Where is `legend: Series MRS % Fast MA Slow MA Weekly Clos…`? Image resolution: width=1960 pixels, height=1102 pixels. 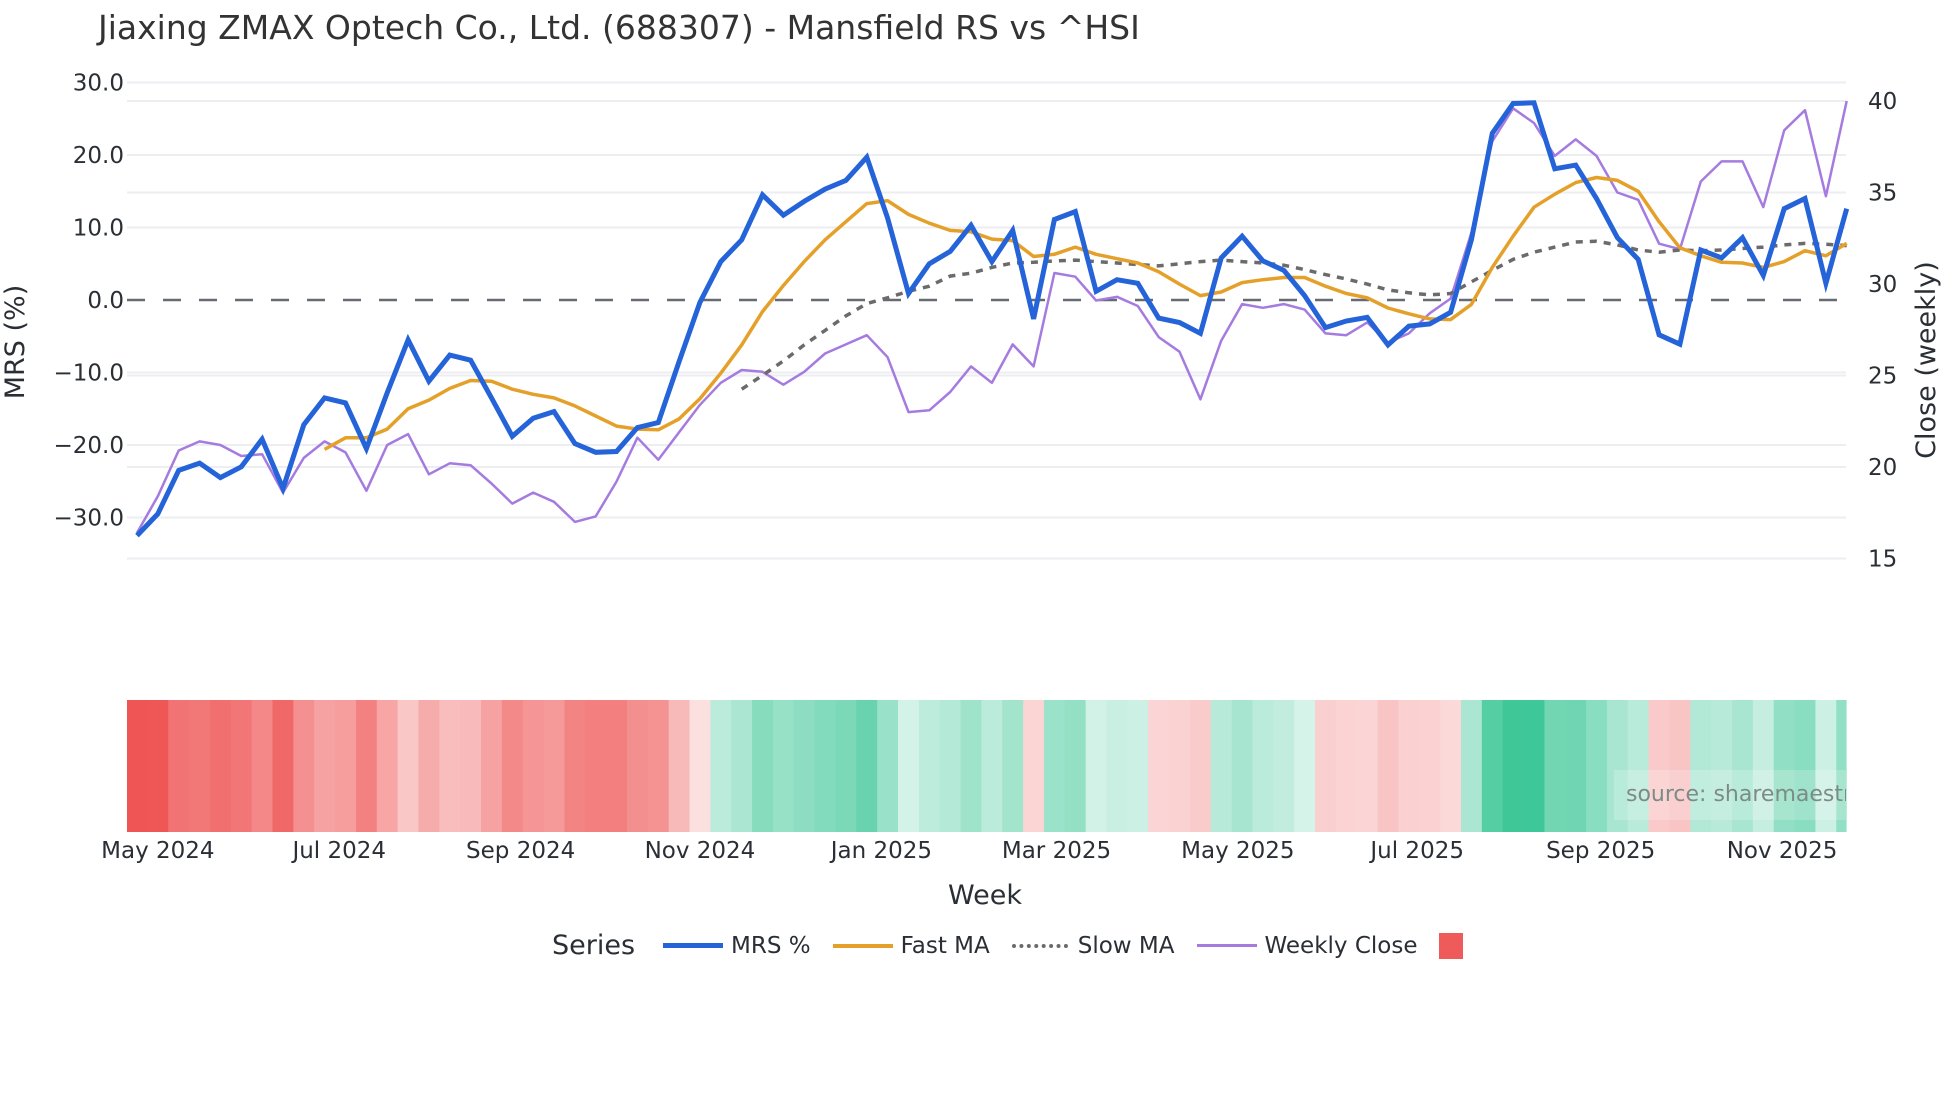
legend: Series MRS % Fast MA Slow MA Weekly Clos… is located at coordinates (1018, 945).